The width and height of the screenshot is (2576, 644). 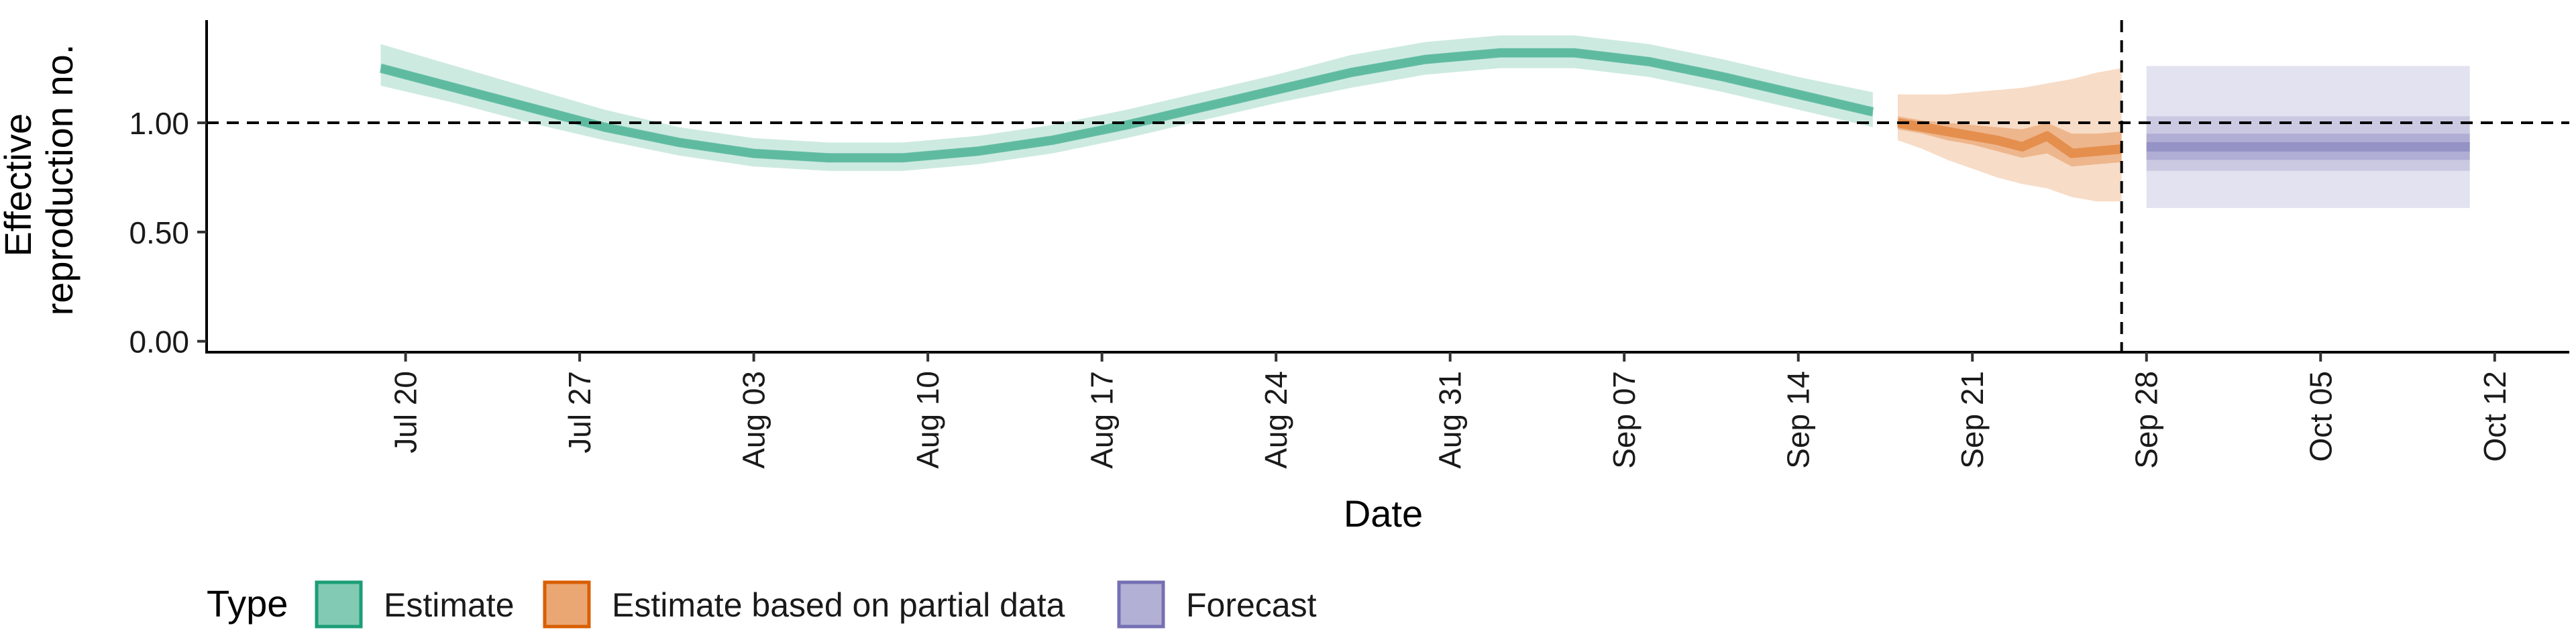 What do you see at coordinates (1102, 420) in the screenshot?
I see `x-tick-label: Aug 17` at bounding box center [1102, 420].